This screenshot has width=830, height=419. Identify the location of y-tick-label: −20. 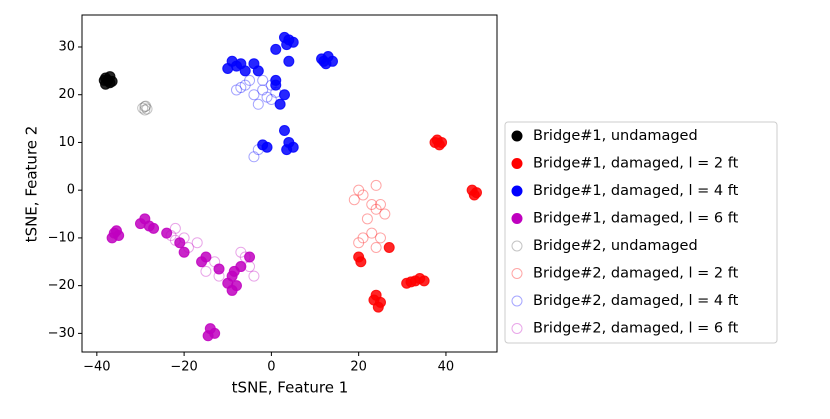
(61, 285).